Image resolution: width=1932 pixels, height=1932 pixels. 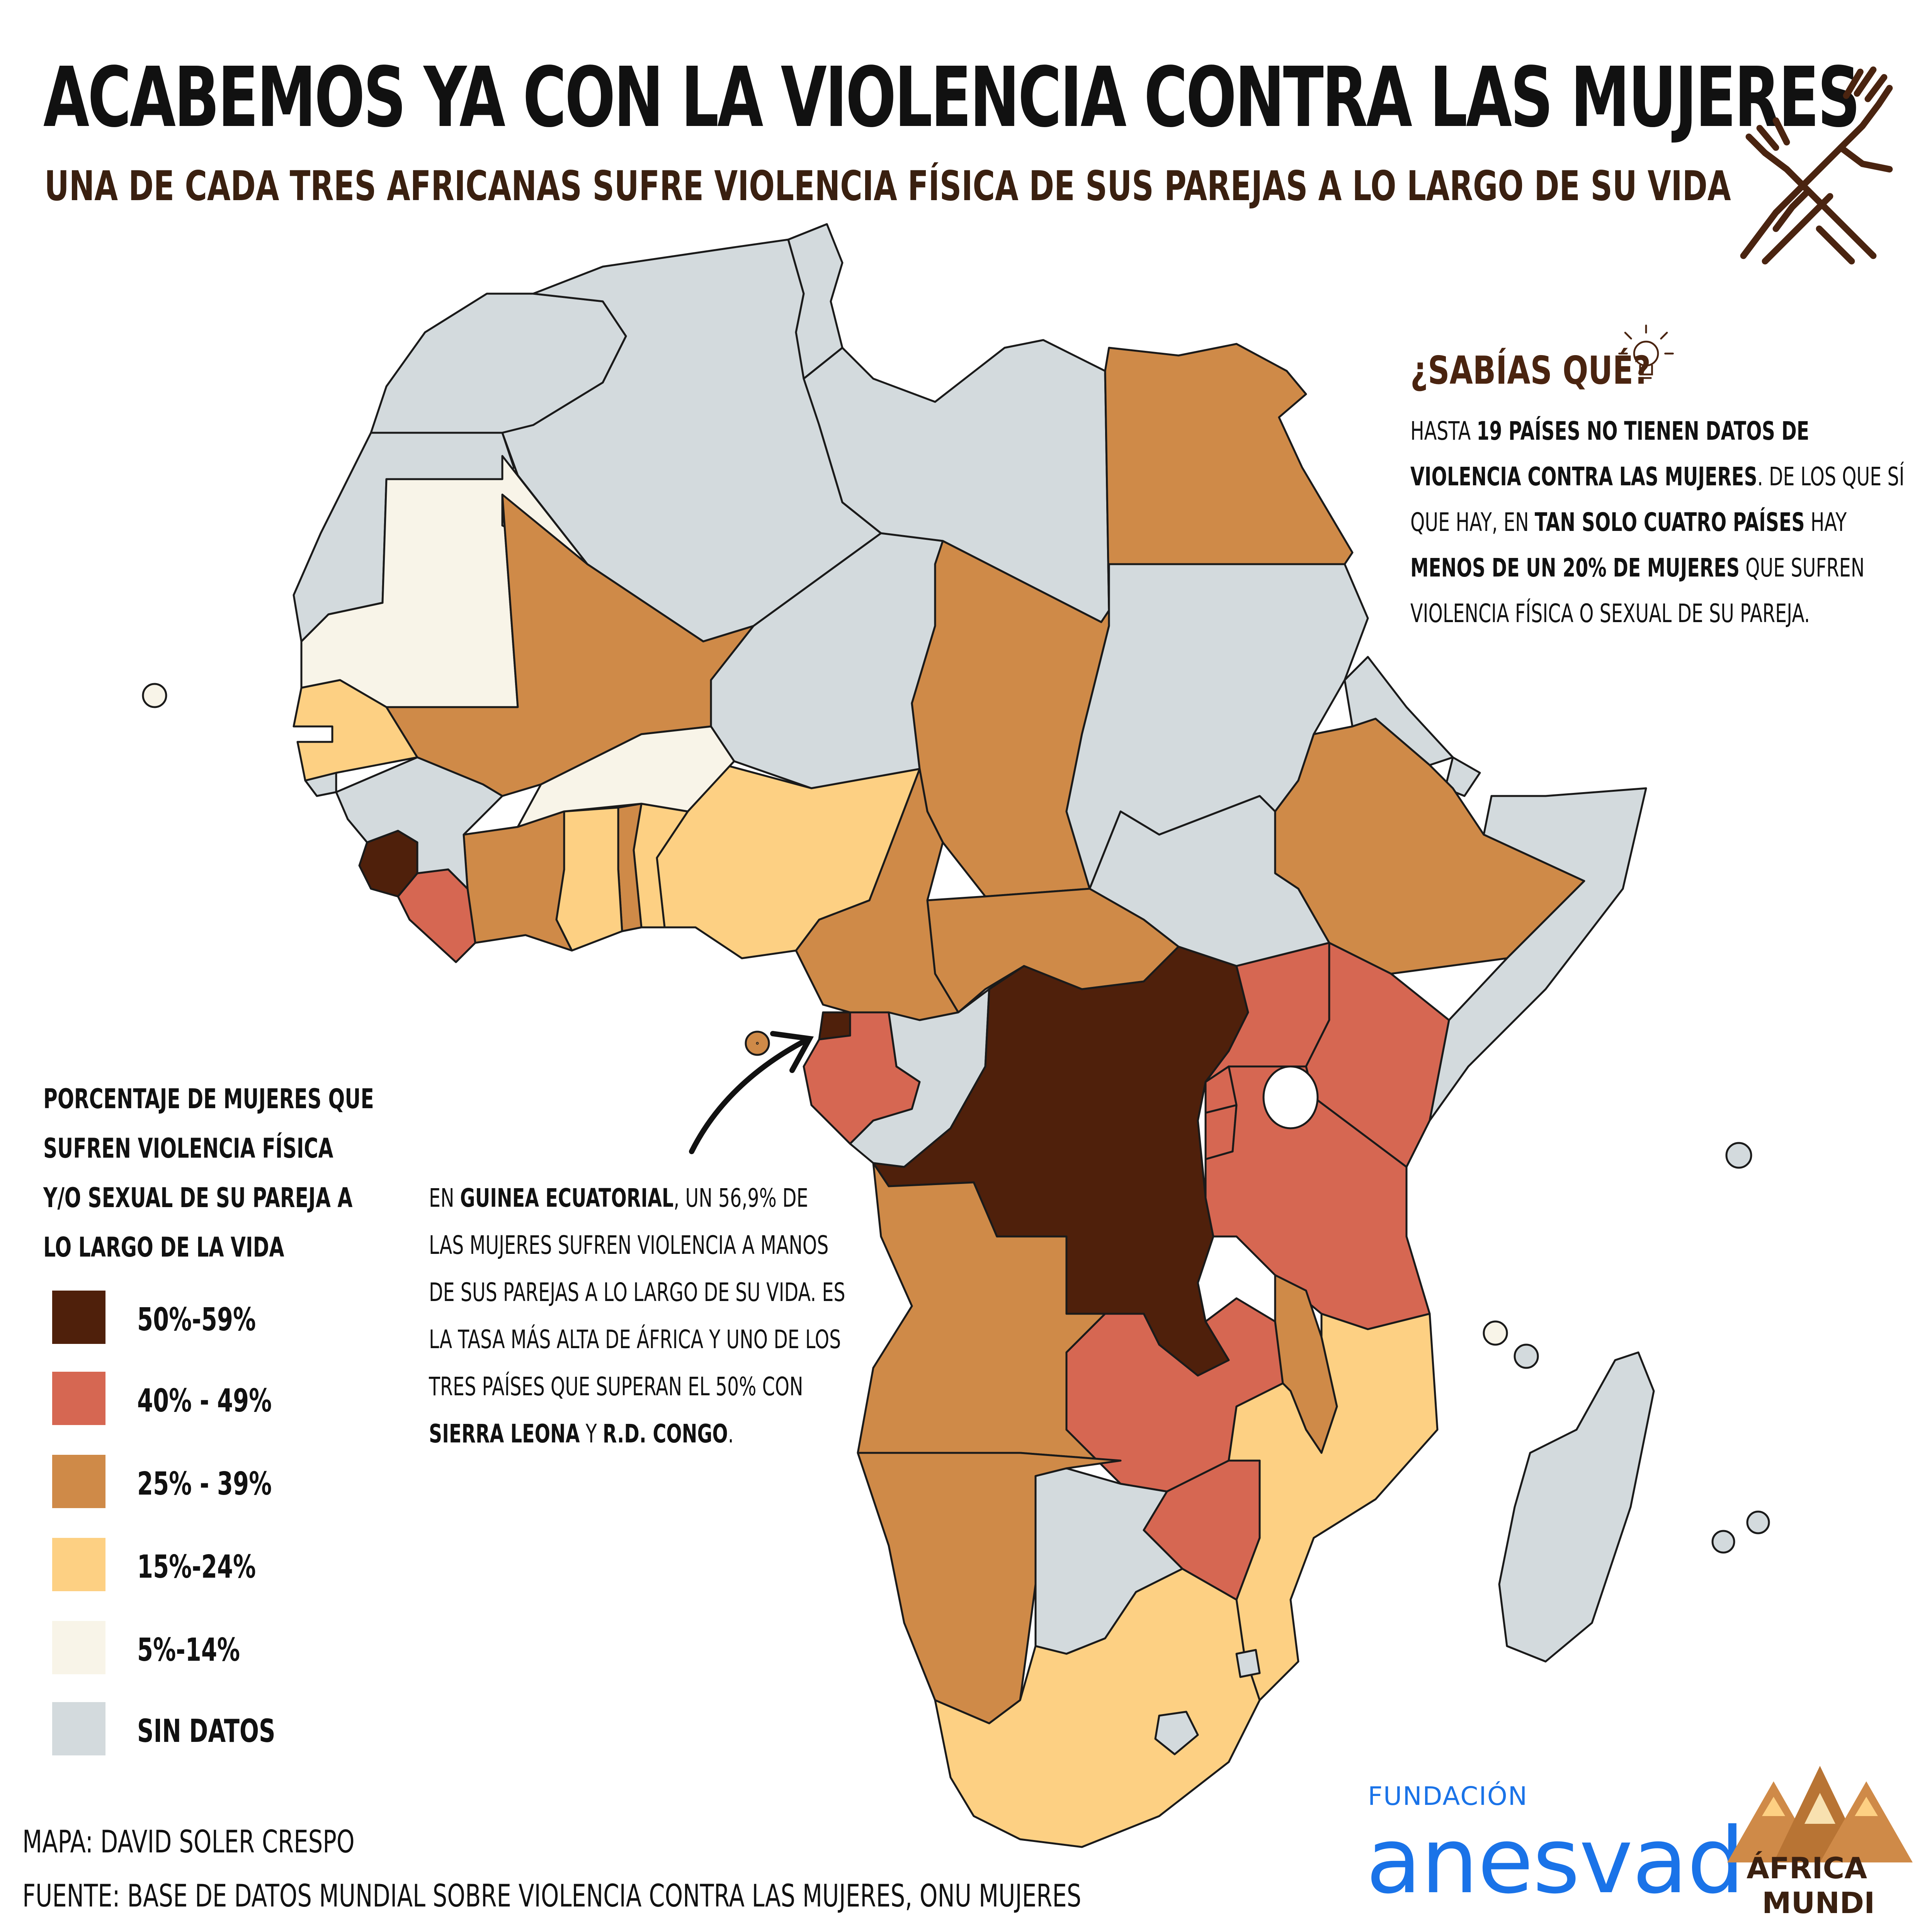 I want to click on island-seychelles, so click(x=1739, y=1156).